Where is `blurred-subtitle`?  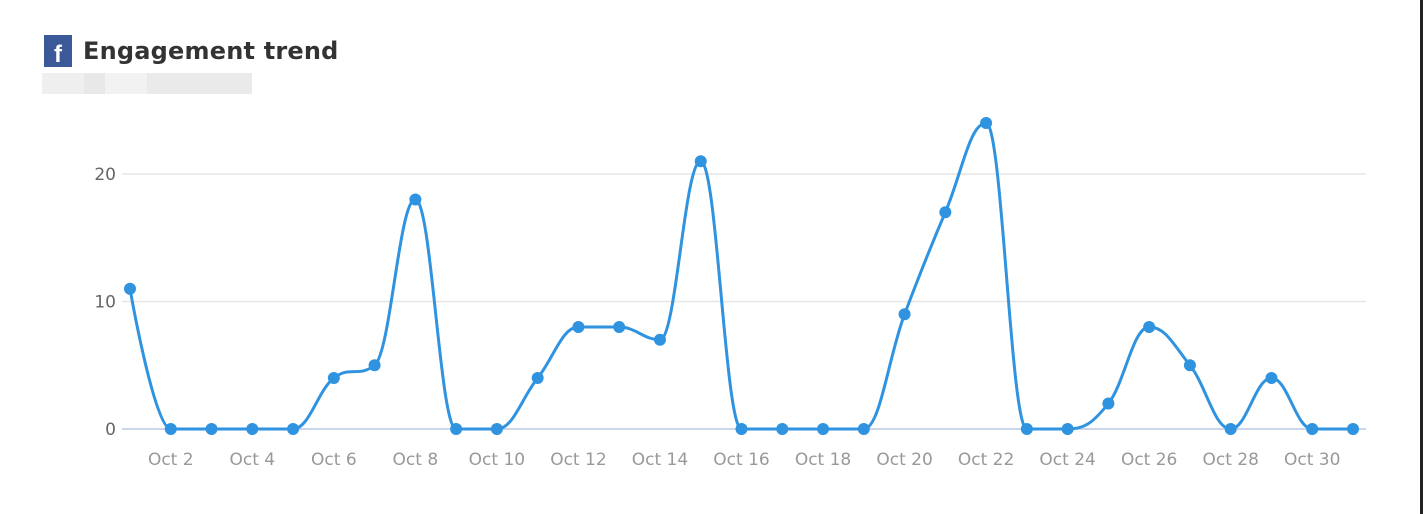
blurred-subtitle is located at coordinates (147, 83).